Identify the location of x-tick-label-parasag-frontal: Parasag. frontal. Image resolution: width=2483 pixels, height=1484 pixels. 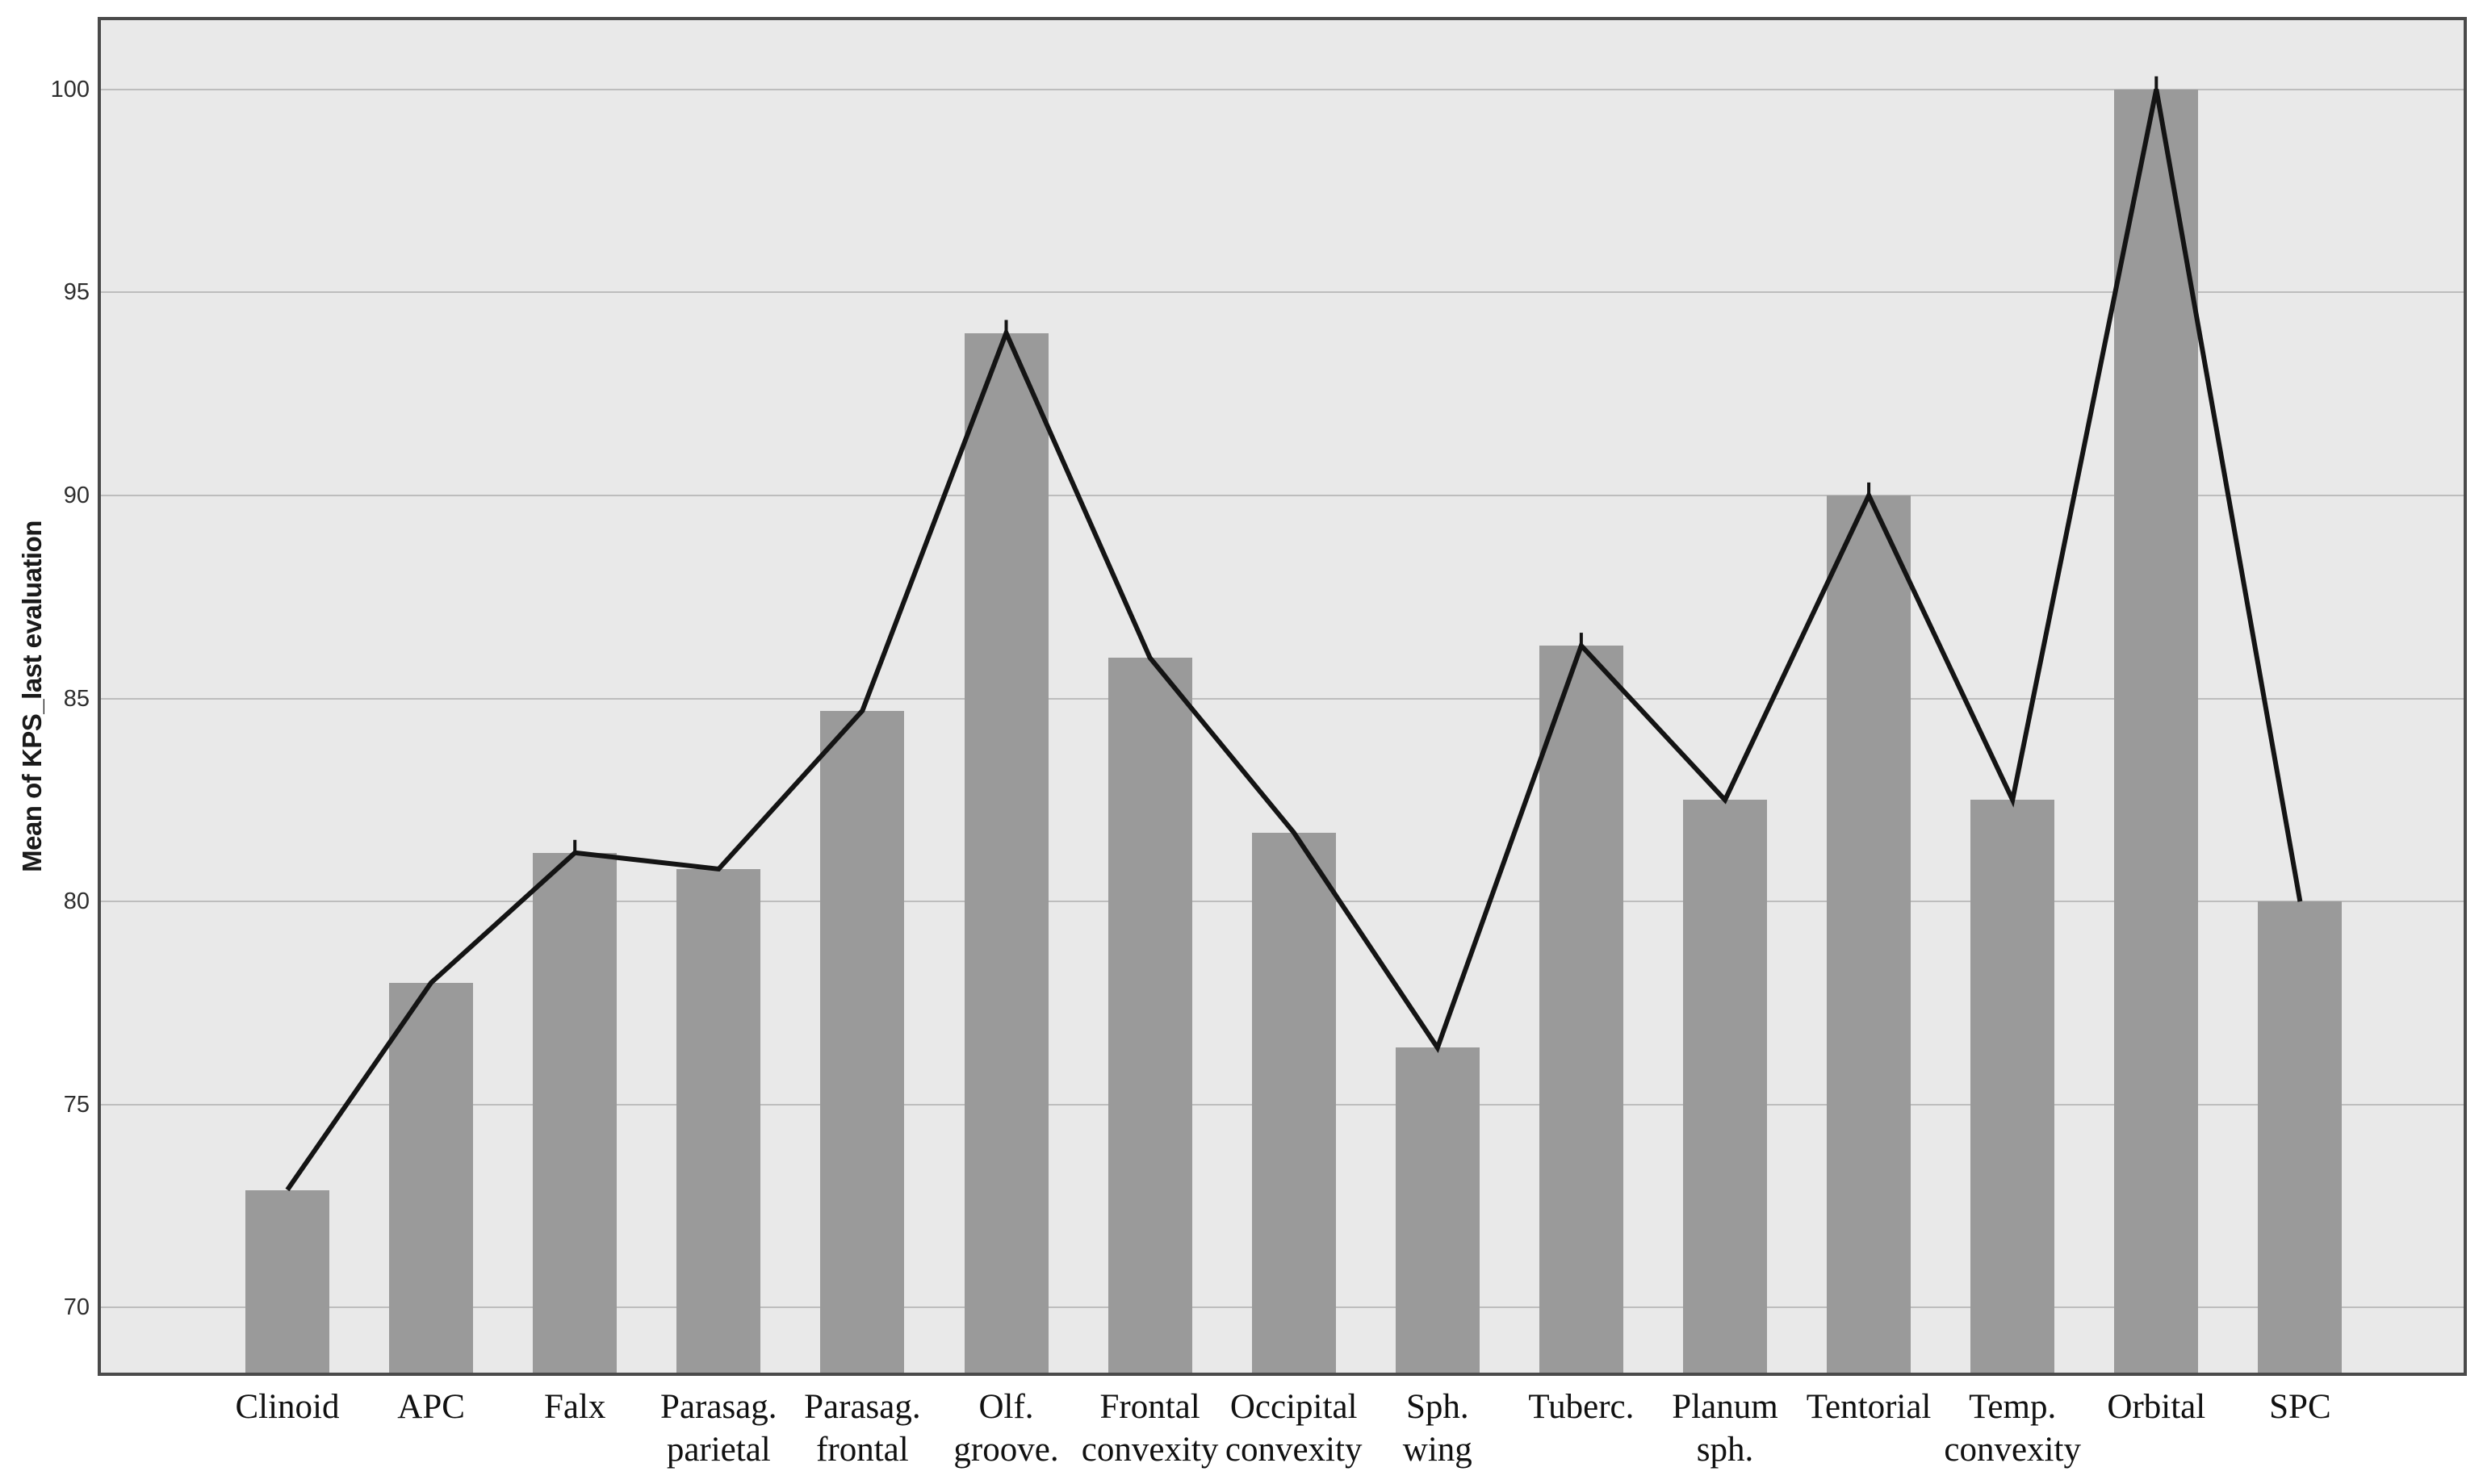
(862, 1428).